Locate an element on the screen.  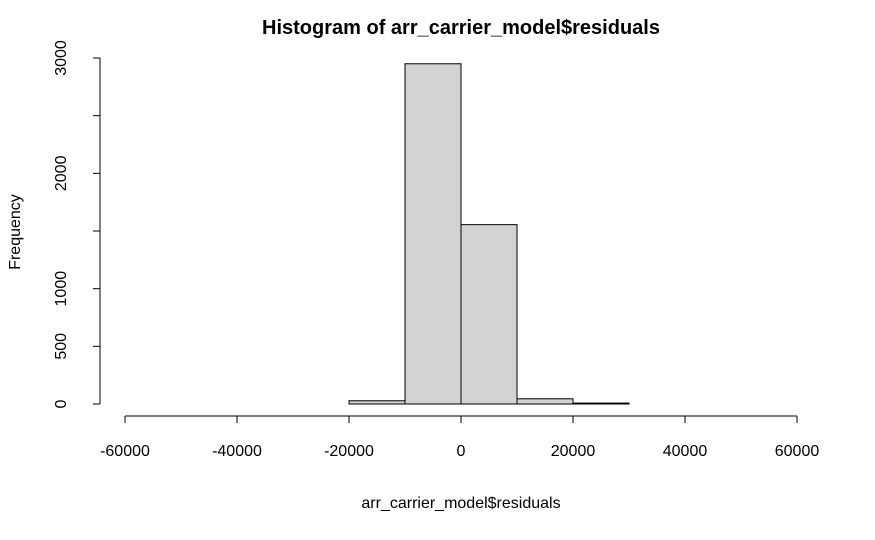
x-tick-label: -20000 is located at coordinates (349, 451).